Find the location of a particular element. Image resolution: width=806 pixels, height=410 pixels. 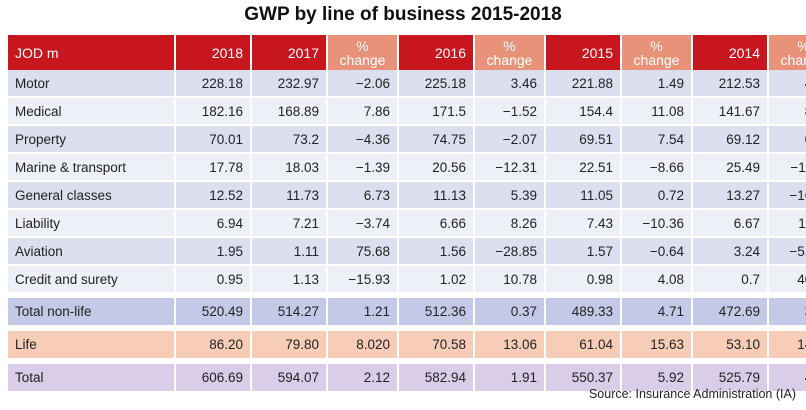

row-label: Property is located at coordinates (92, 140).